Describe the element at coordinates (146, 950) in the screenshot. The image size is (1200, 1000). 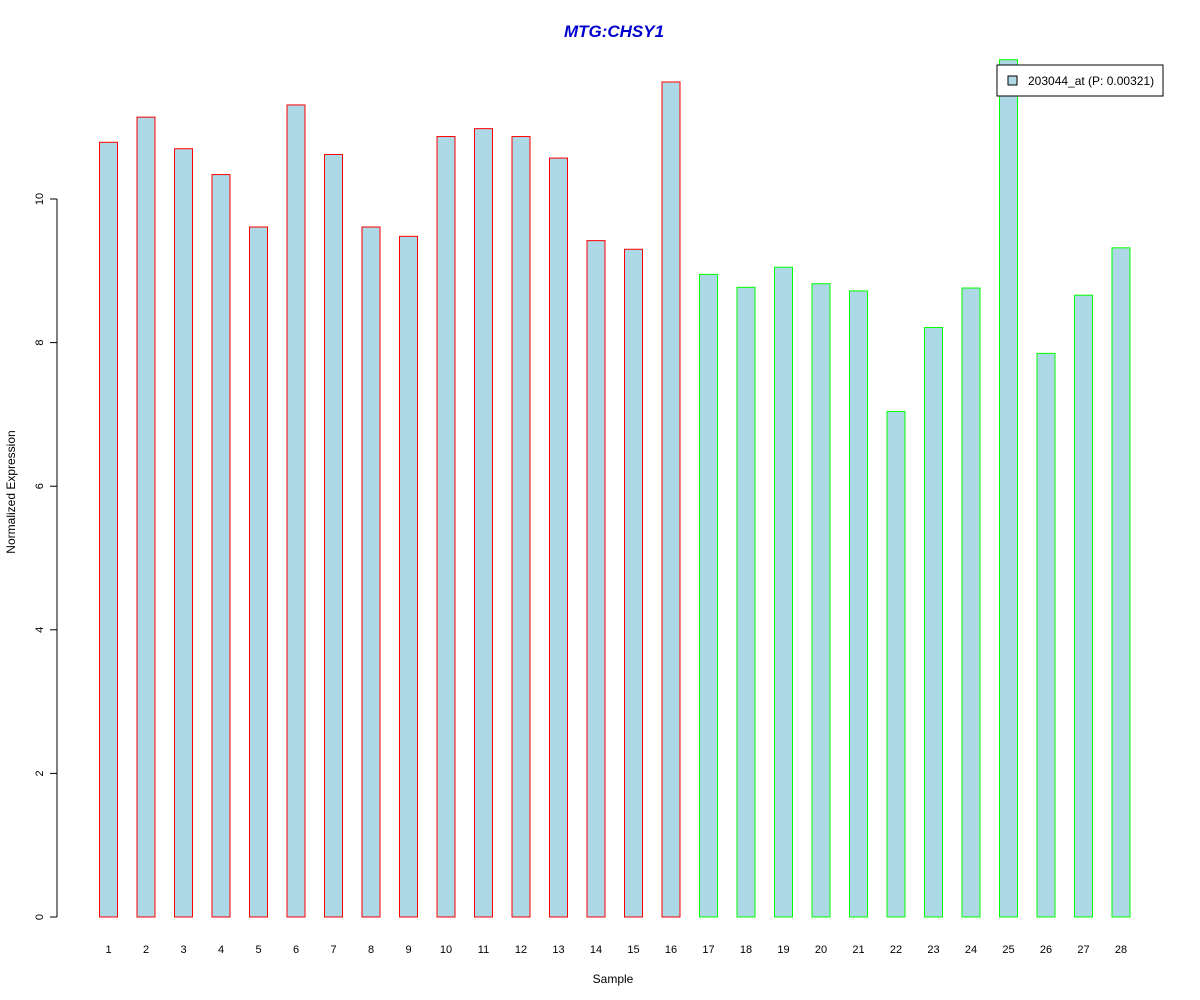
I see `x-tick-label: 2` at that location.